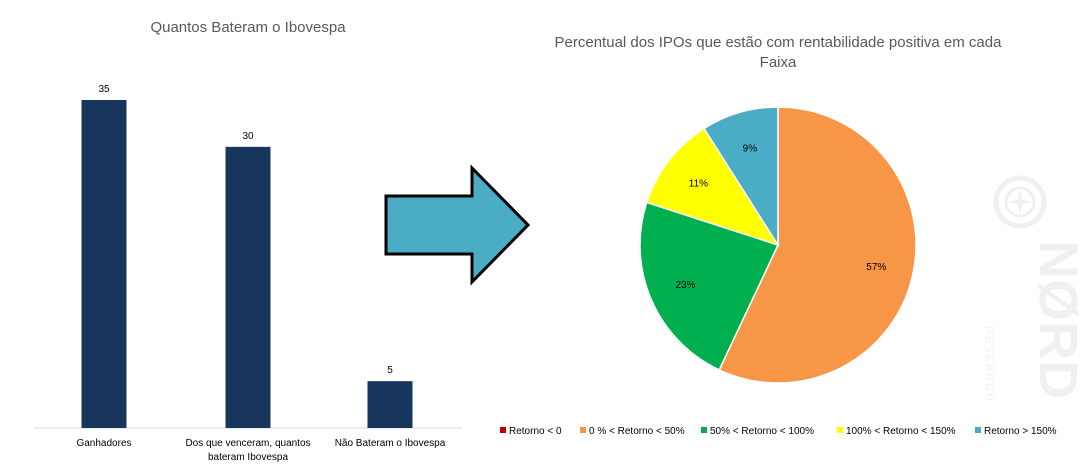  I want to click on legend-label-0: Retorno < 0, so click(535, 431).